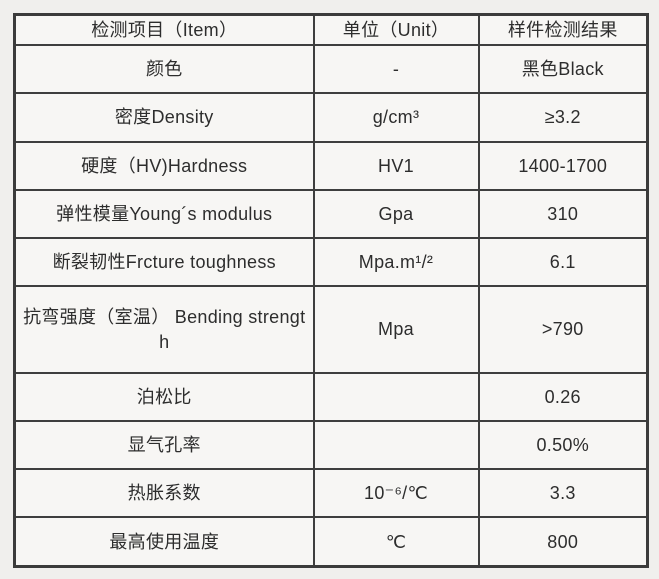 The width and height of the screenshot is (659, 579). I want to click on item-cell: 抗弯强度（室温） Bending strengt h, so click(164, 329).